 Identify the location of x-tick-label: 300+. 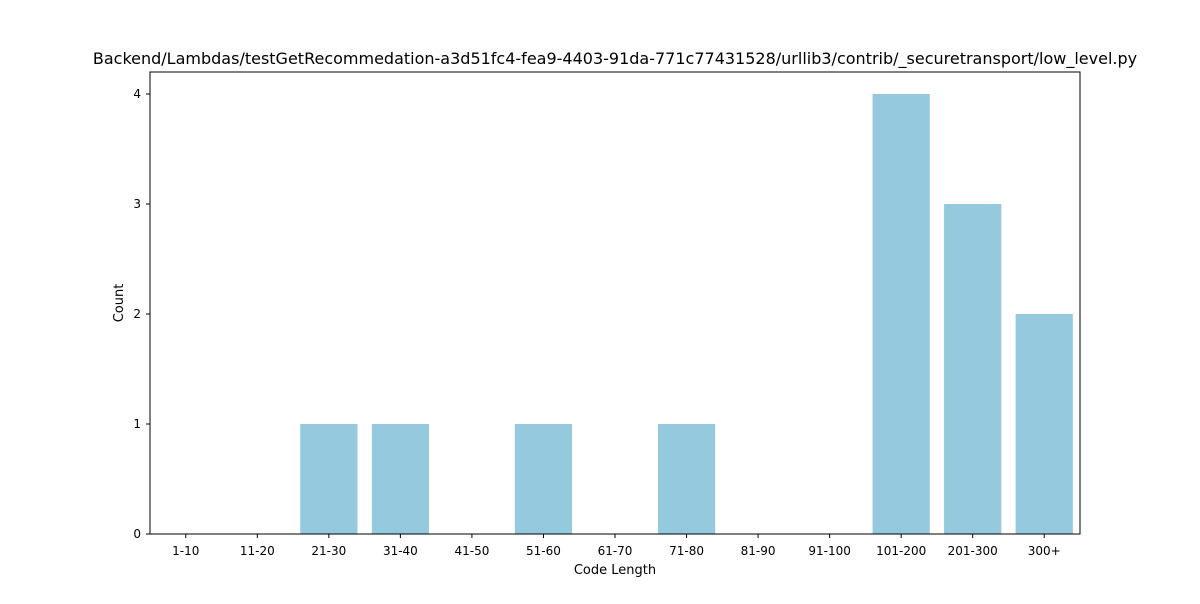
(1044, 551).